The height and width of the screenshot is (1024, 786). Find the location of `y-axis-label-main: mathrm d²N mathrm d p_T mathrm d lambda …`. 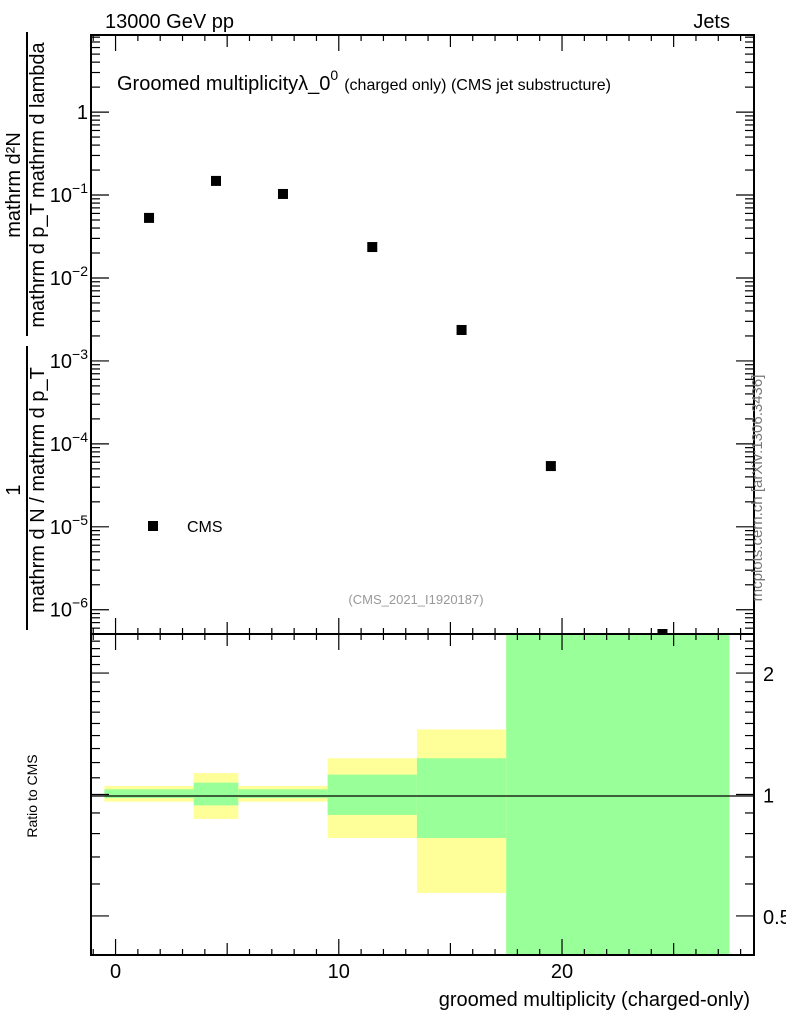

y-axis-label-main: mathrm d²N mathrm d p_T mathrm d lambda … is located at coordinates (26, 331).